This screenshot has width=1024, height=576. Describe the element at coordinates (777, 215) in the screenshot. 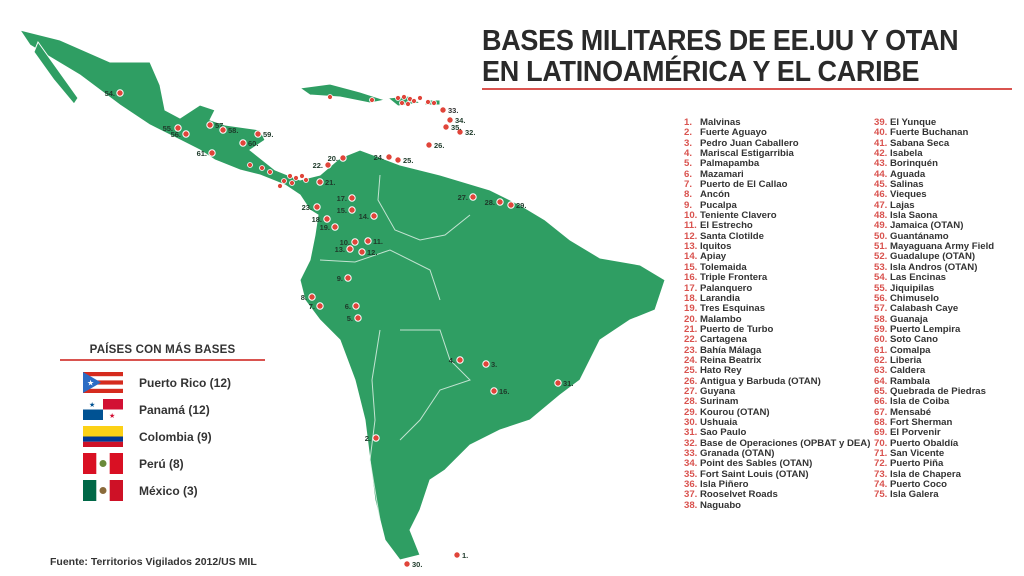

I see `base-list-item: 10. Teniente Clavero` at that location.